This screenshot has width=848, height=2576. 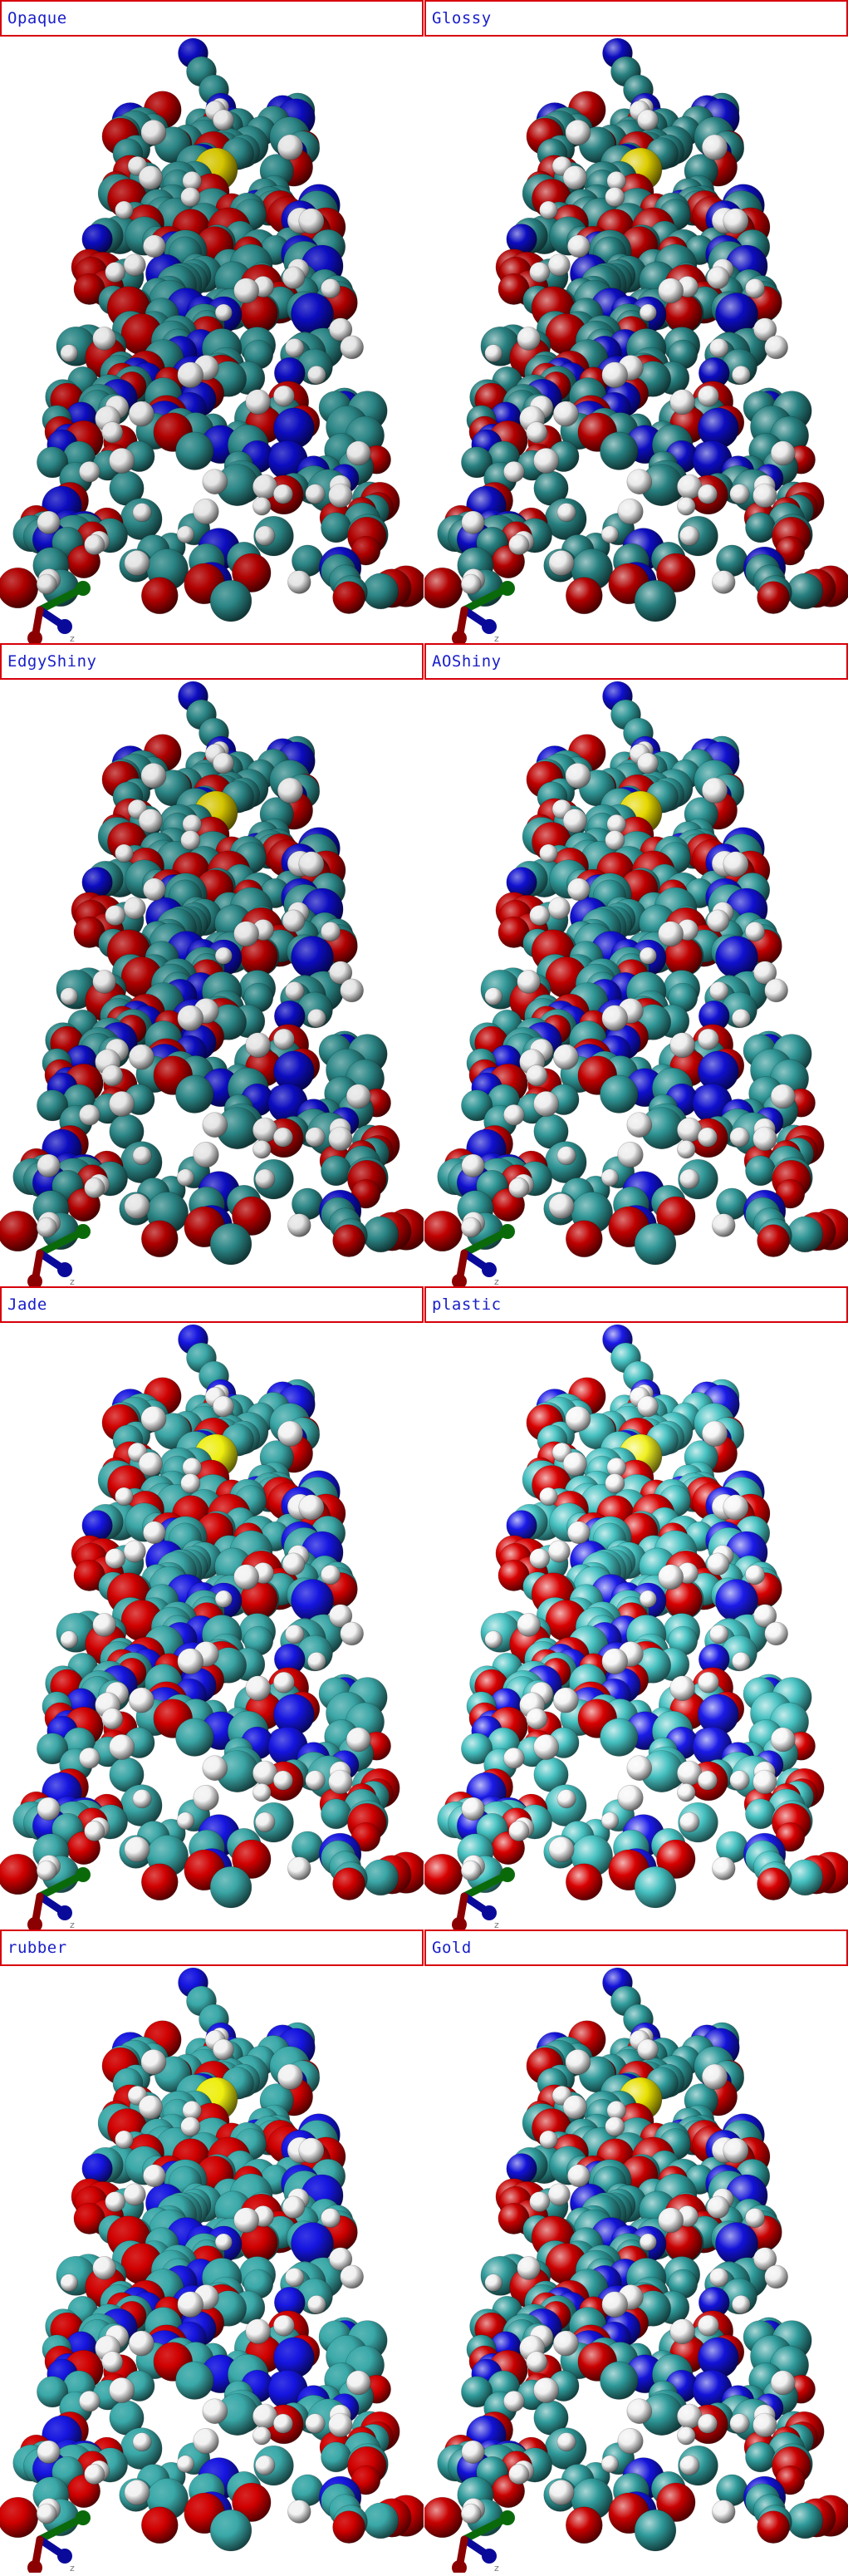 I want to click on panel-label: Gold, so click(x=452, y=1948).